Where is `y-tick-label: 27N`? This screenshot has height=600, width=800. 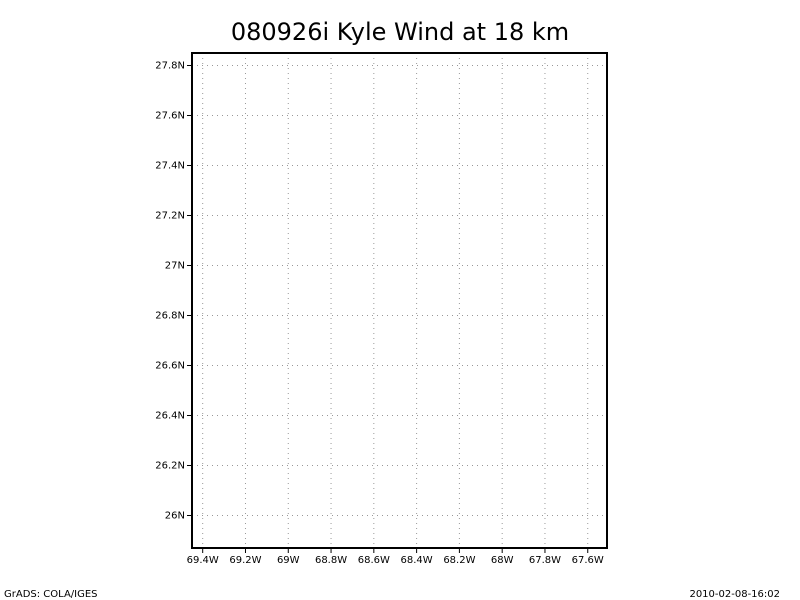
y-tick-label: 27N is located at coordinates (175, 266).